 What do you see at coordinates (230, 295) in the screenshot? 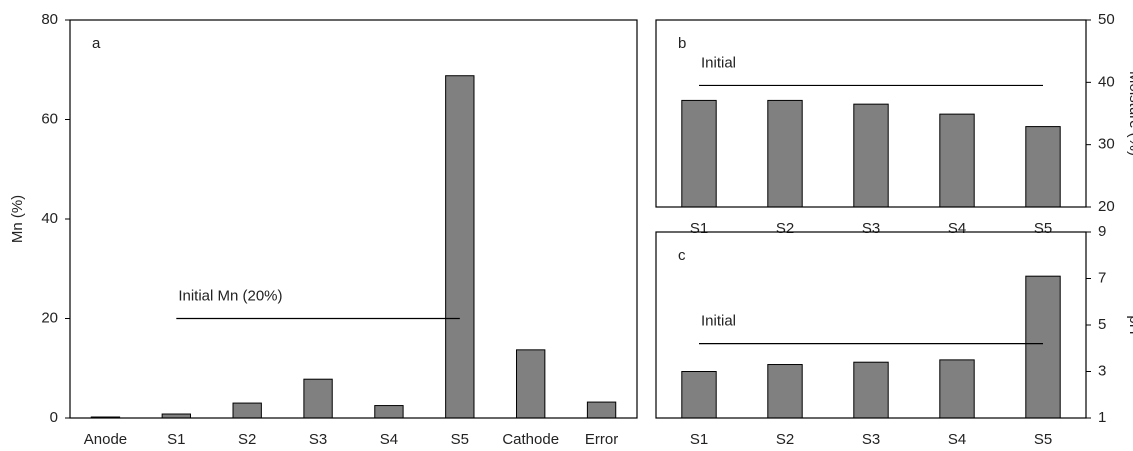
I see `reference-label: Initial Mn (20%)` at bounding box center [230, 295].